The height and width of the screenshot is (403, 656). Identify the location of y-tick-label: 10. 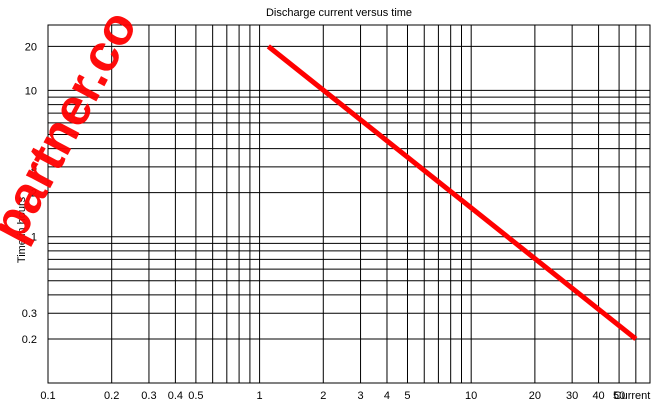
(31, 91).